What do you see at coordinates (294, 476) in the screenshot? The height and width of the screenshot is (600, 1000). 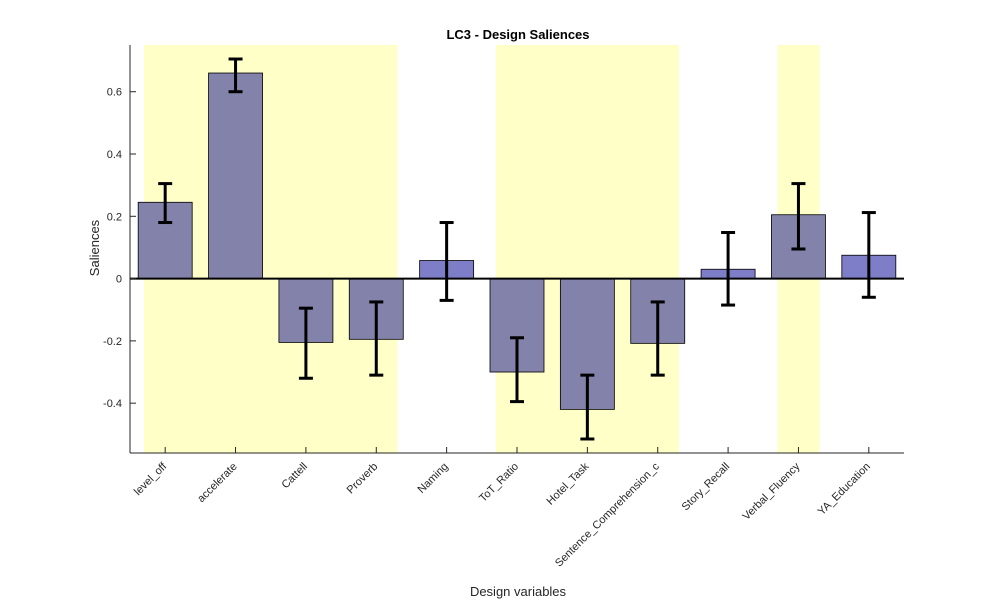 I see `x-tick-label: Cattell` at bounding box center [294, 476].